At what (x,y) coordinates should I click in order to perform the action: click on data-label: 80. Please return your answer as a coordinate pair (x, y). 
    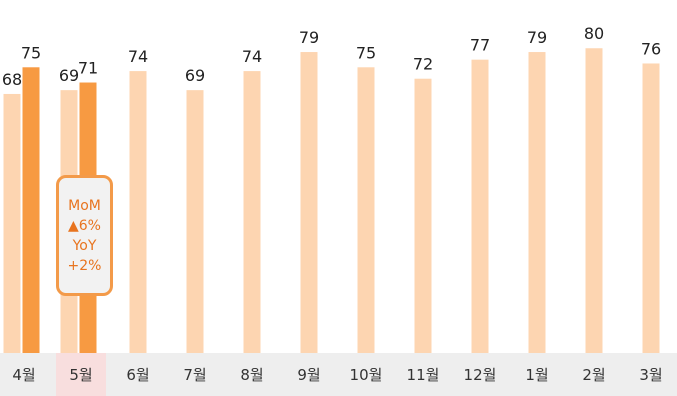
    Looking at the image, I should click on (594, 33).